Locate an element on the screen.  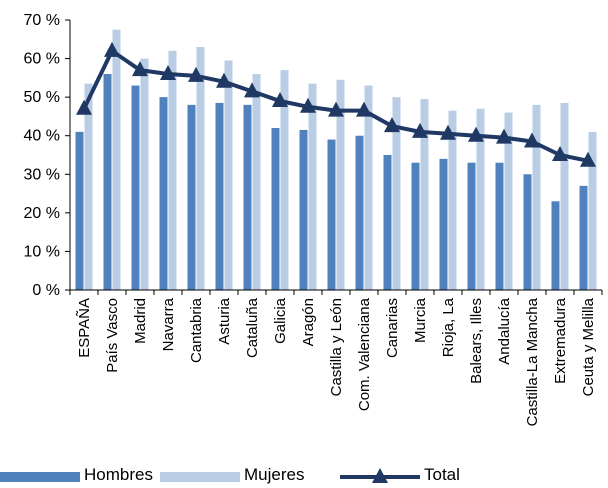
y-tick-label-6: 60 % is located at coordinates (42, 59).